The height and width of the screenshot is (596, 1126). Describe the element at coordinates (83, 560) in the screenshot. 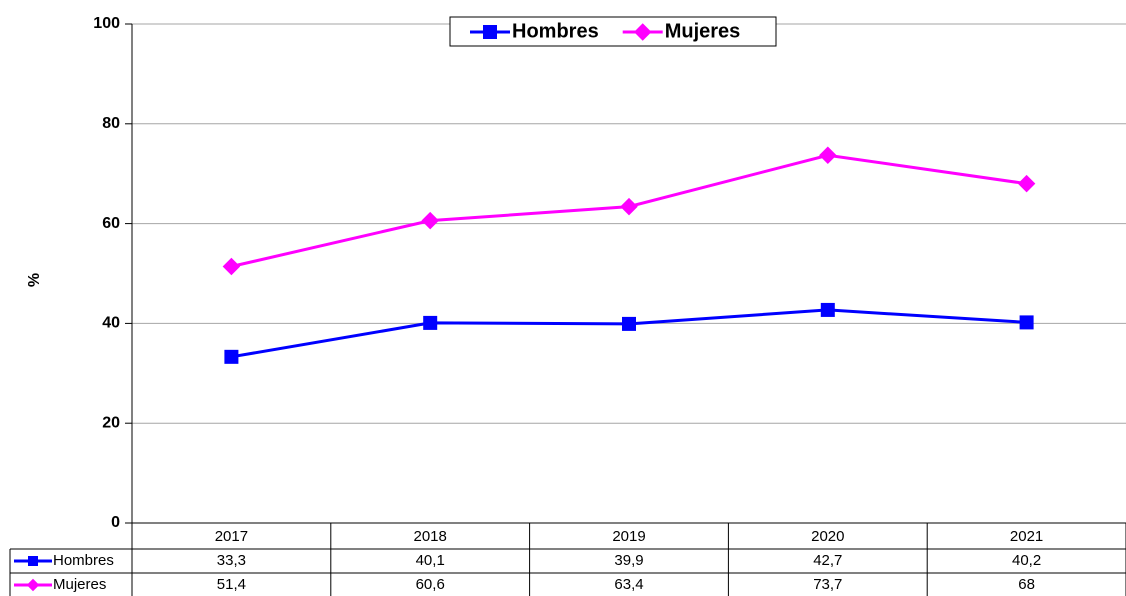

I see `row-label: Hombres` at that location.